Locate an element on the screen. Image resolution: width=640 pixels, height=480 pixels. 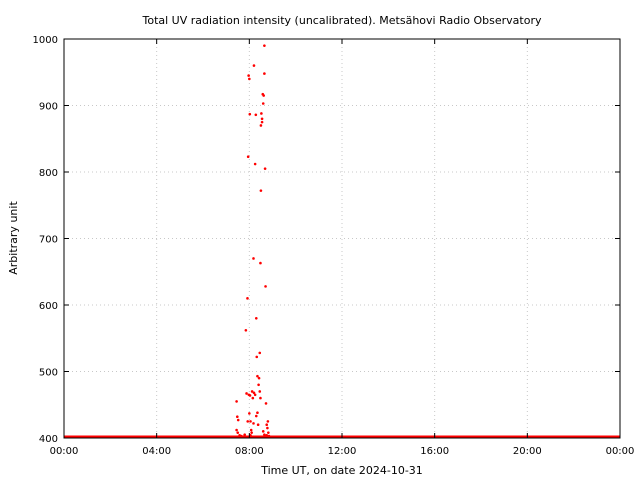
x-axis-label: Time UT, on date 2024-10-31 is located at coordinates (341, 470).